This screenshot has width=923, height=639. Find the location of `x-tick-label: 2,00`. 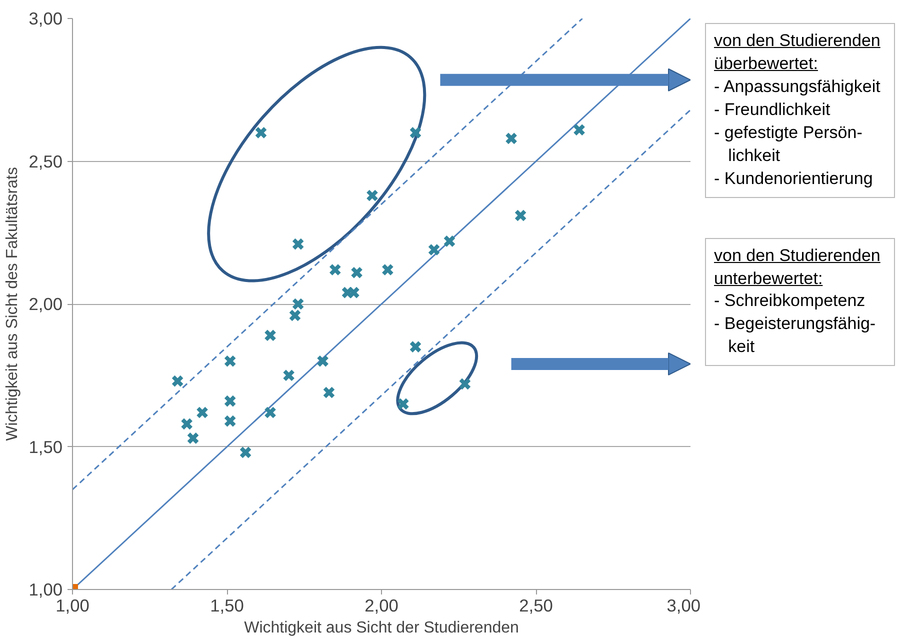

x-tick-label: 2,00 is located at coordinates (381, 606).